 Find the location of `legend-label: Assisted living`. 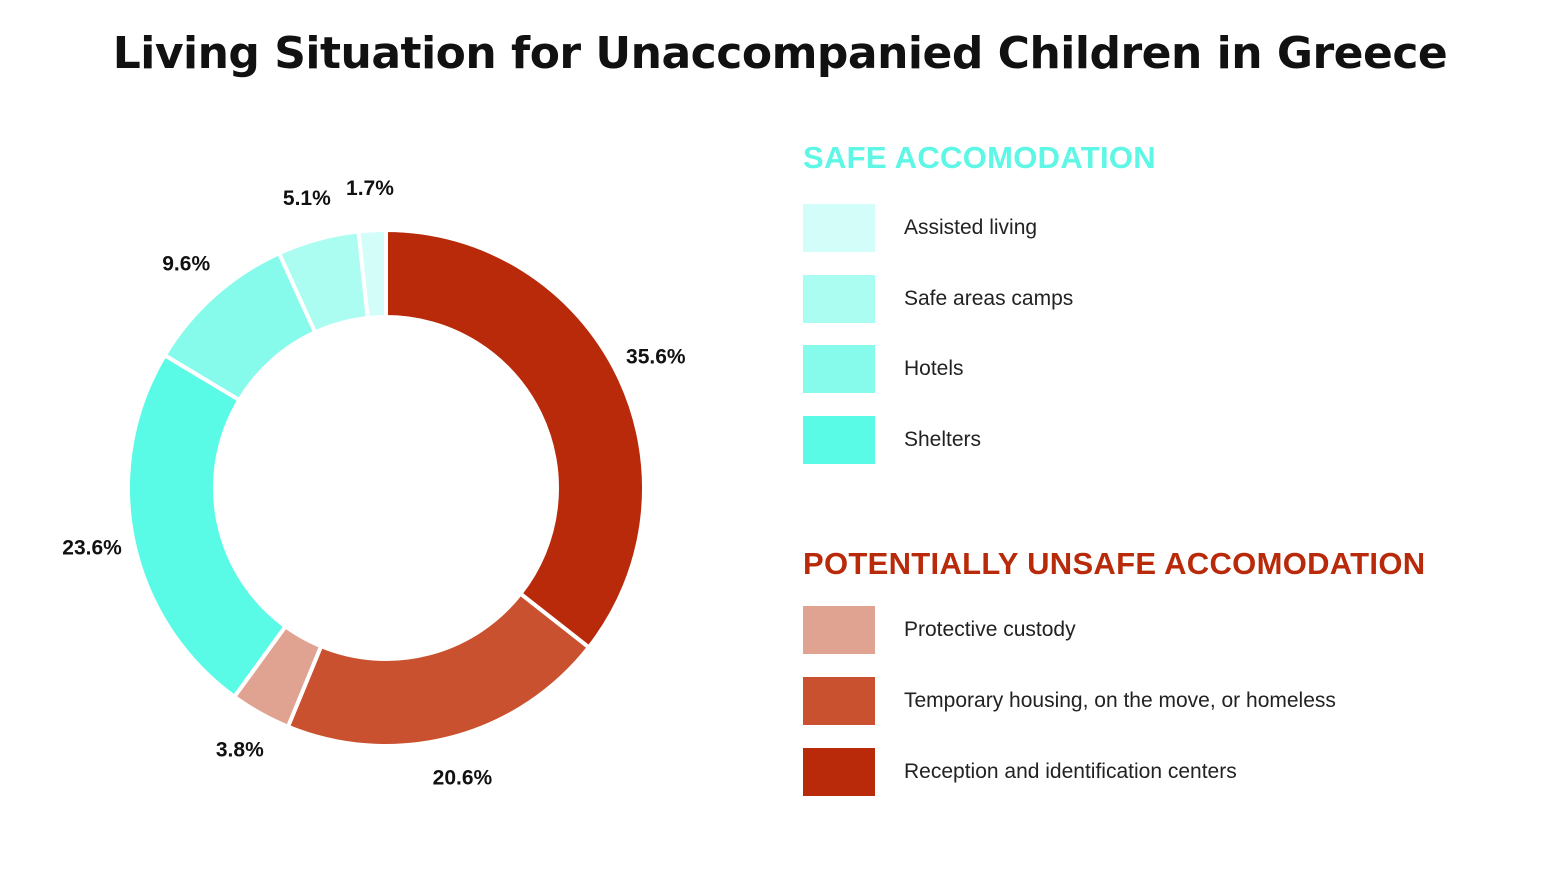

legend-label: Assisted living is located at coordinates (971, 227).